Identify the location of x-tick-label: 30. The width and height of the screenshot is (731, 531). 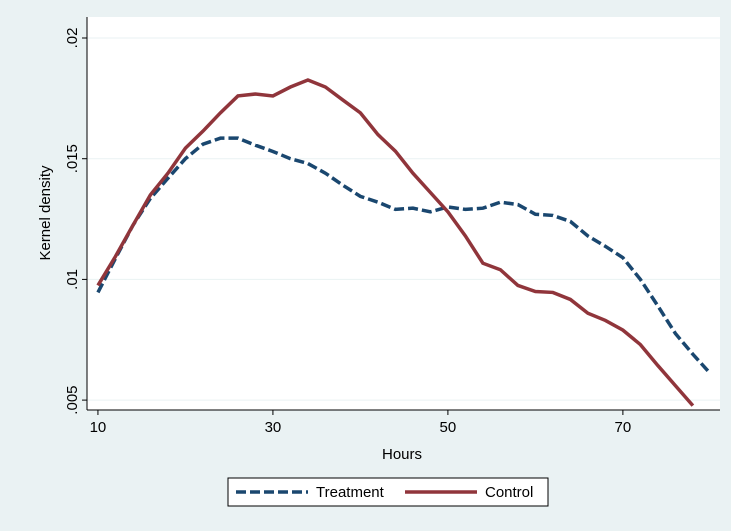
(273, 427).